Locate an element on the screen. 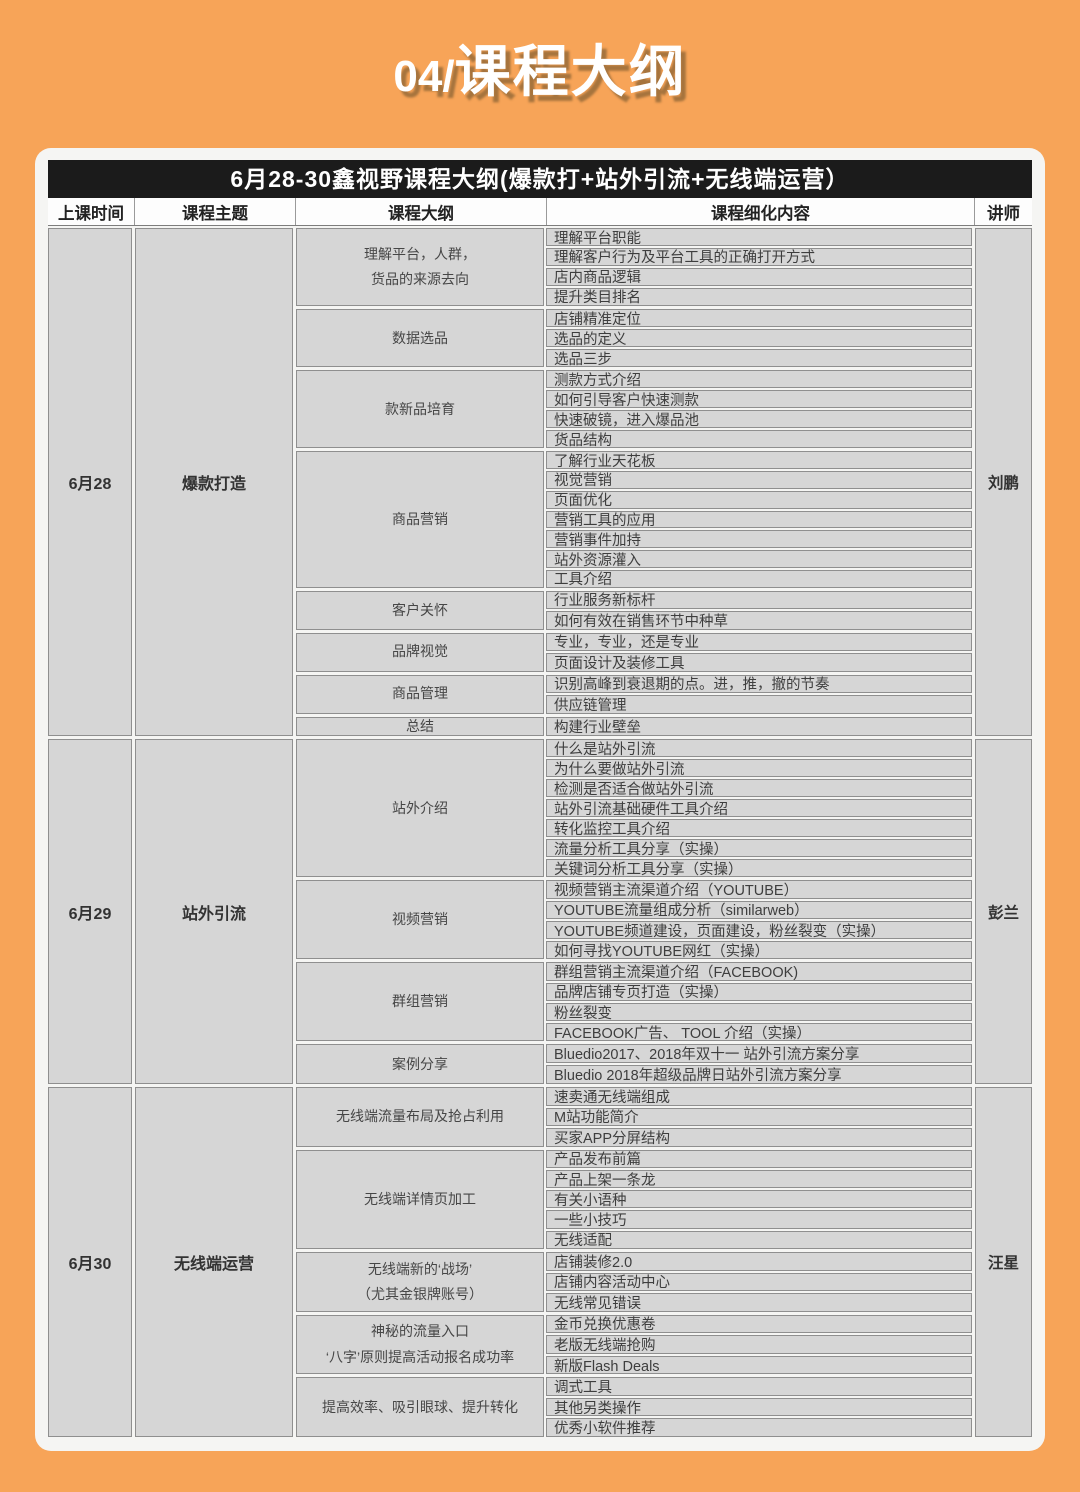 This screenshot has width=1080, height=1492. detail-cell: 营销工具的应用 is located at coordinates (759, 519).